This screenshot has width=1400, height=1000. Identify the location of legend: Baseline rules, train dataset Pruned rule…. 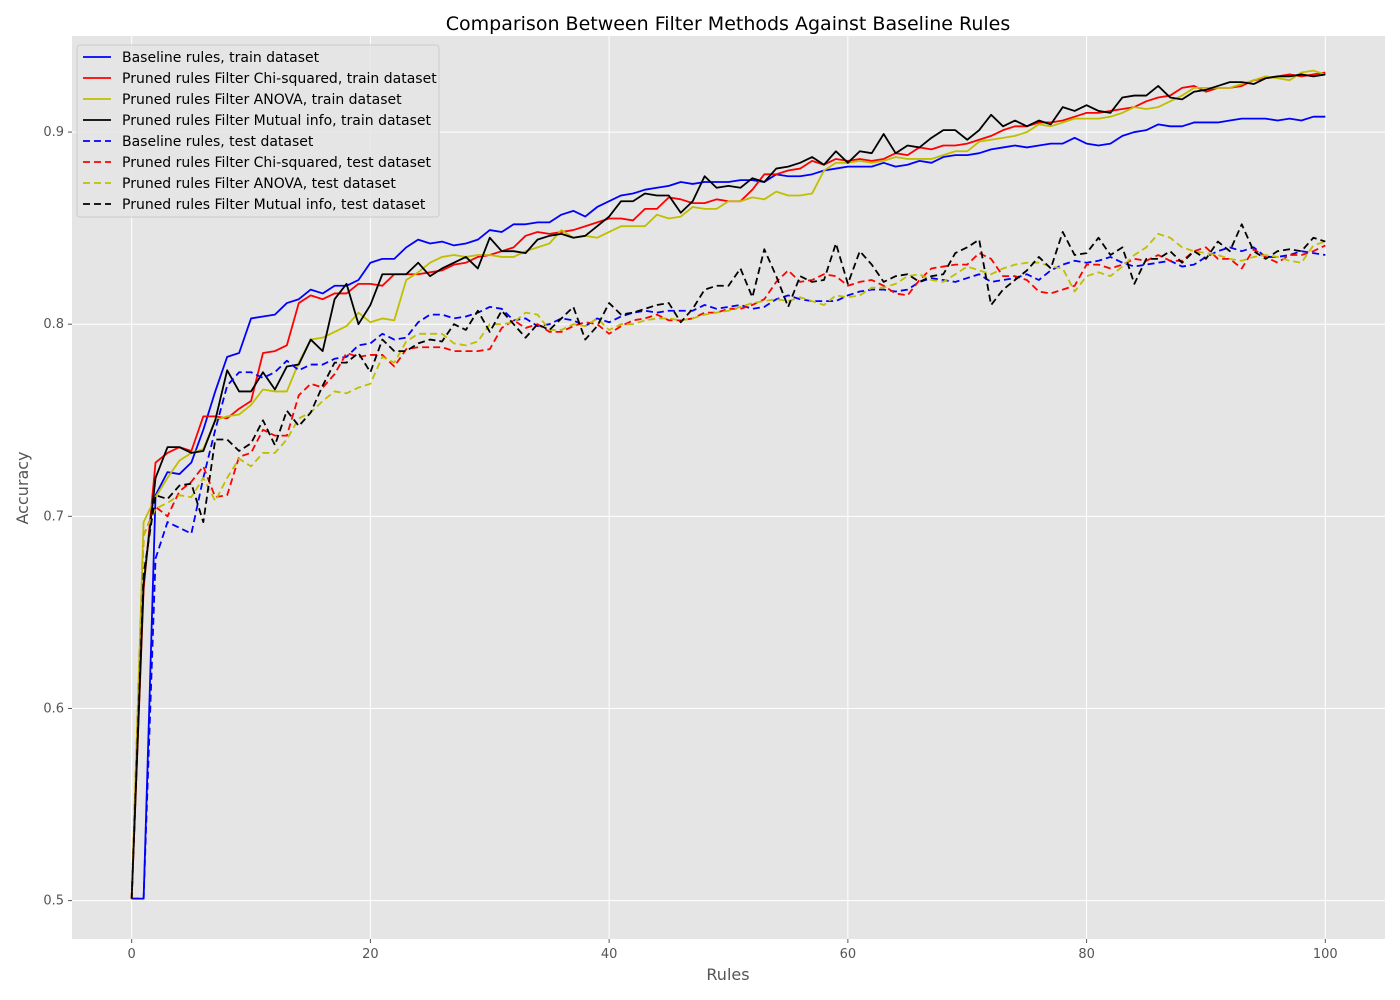
(258, 131).